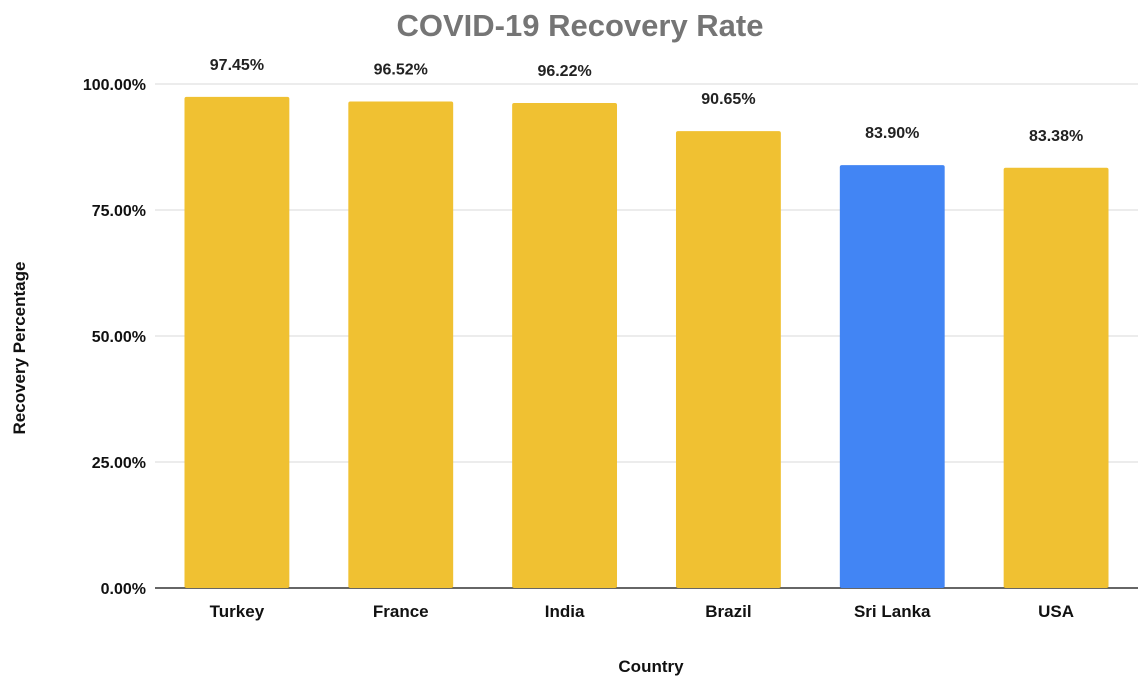 This screenshot has width=1141, height=686. What do you see at coordinates (119, 463) in the screenshot?
I see `y-tick-label: 25.00%` at bounding box center [119, 463].